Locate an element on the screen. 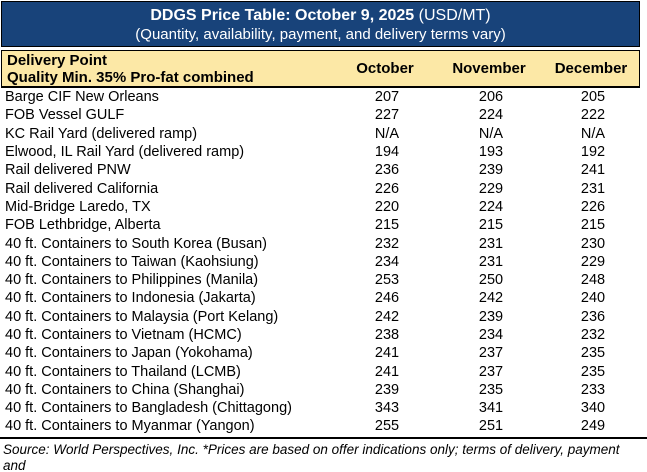 Image resolution: width=647 pixels, height=472 pixels. delivery-point-cell: 40 ft. Containers to Taiwan (Kaohsiung) is located at coordinates (132, 261).